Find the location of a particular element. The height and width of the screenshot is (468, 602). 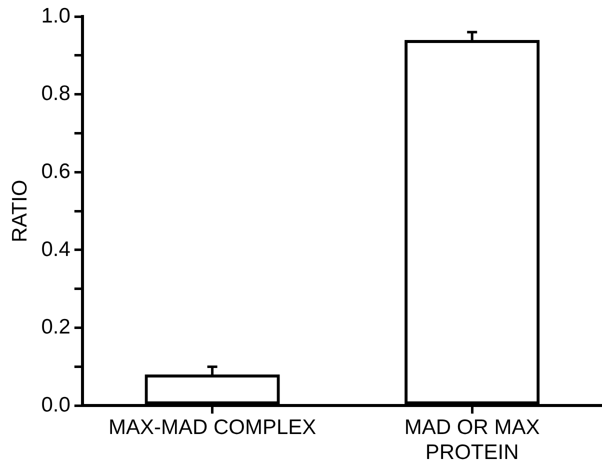

x-tick-label: MAX-MAD COMPLEX is located at coordinates (212, 427).